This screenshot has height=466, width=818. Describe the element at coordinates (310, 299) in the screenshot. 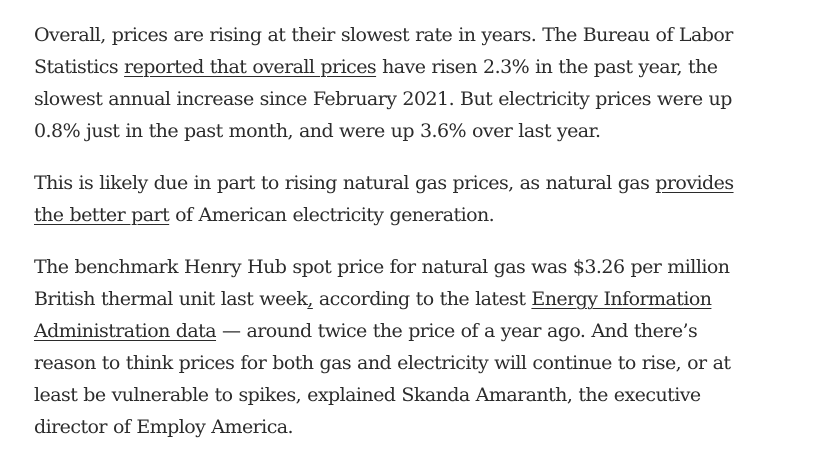

I see `comma-link: ,` at that location.